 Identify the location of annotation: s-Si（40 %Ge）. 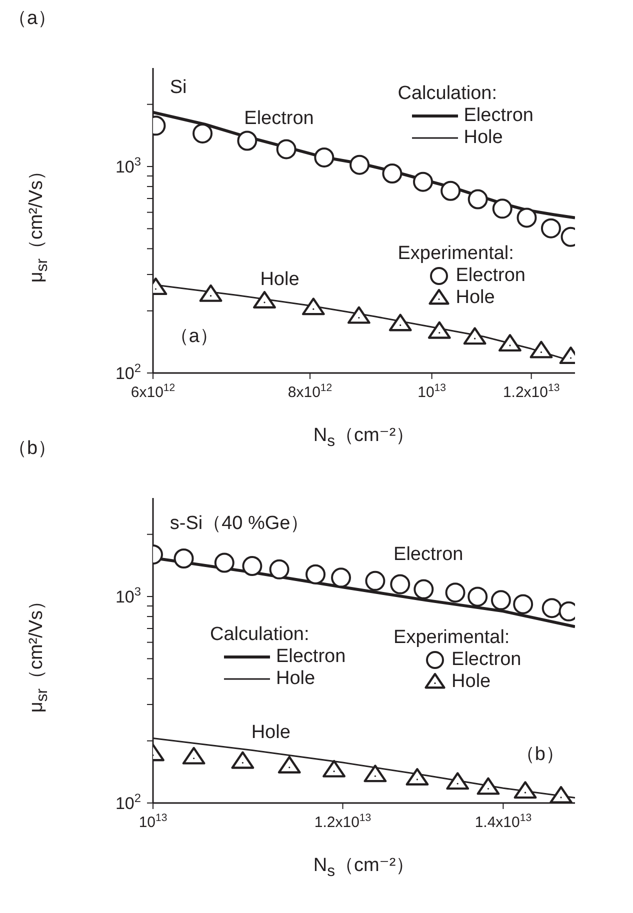
(240, 524).